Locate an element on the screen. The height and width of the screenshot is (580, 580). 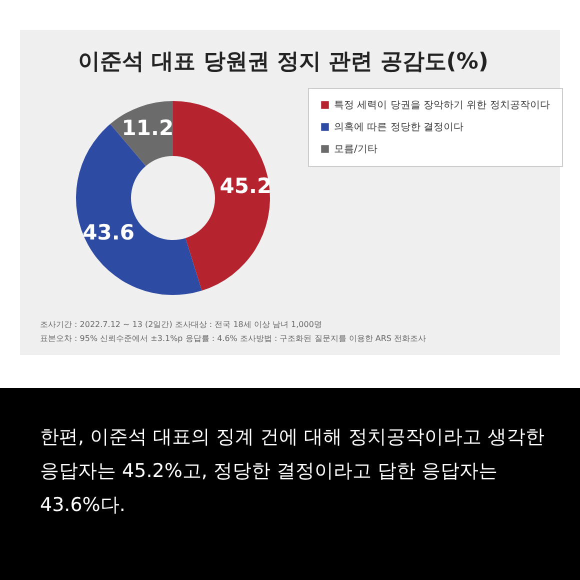
data-label: 43.6 is located at coordinates (108, 232).